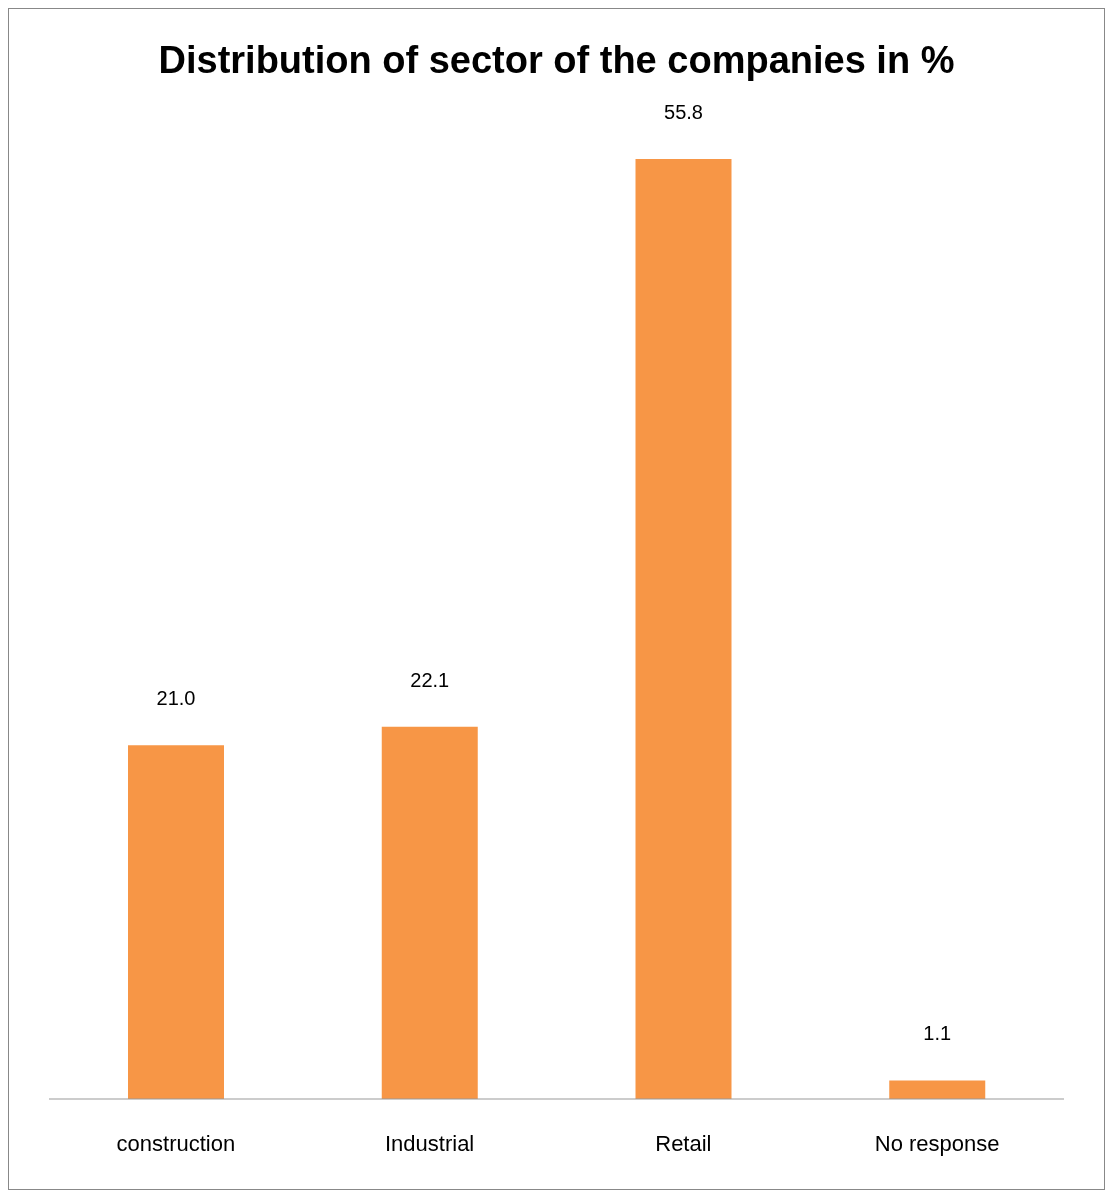 The image size is (1111, 1200). What do you see at coordinates (937, 1143) in the screenshot?
I see `x-tick-label: No response` at bounding box center [937, 1143].